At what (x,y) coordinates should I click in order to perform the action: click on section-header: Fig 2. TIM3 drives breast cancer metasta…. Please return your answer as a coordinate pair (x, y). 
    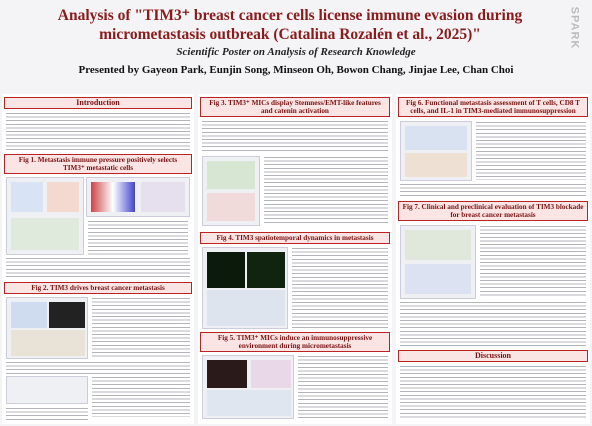
    Looking at the image, I should click on (98, 288).